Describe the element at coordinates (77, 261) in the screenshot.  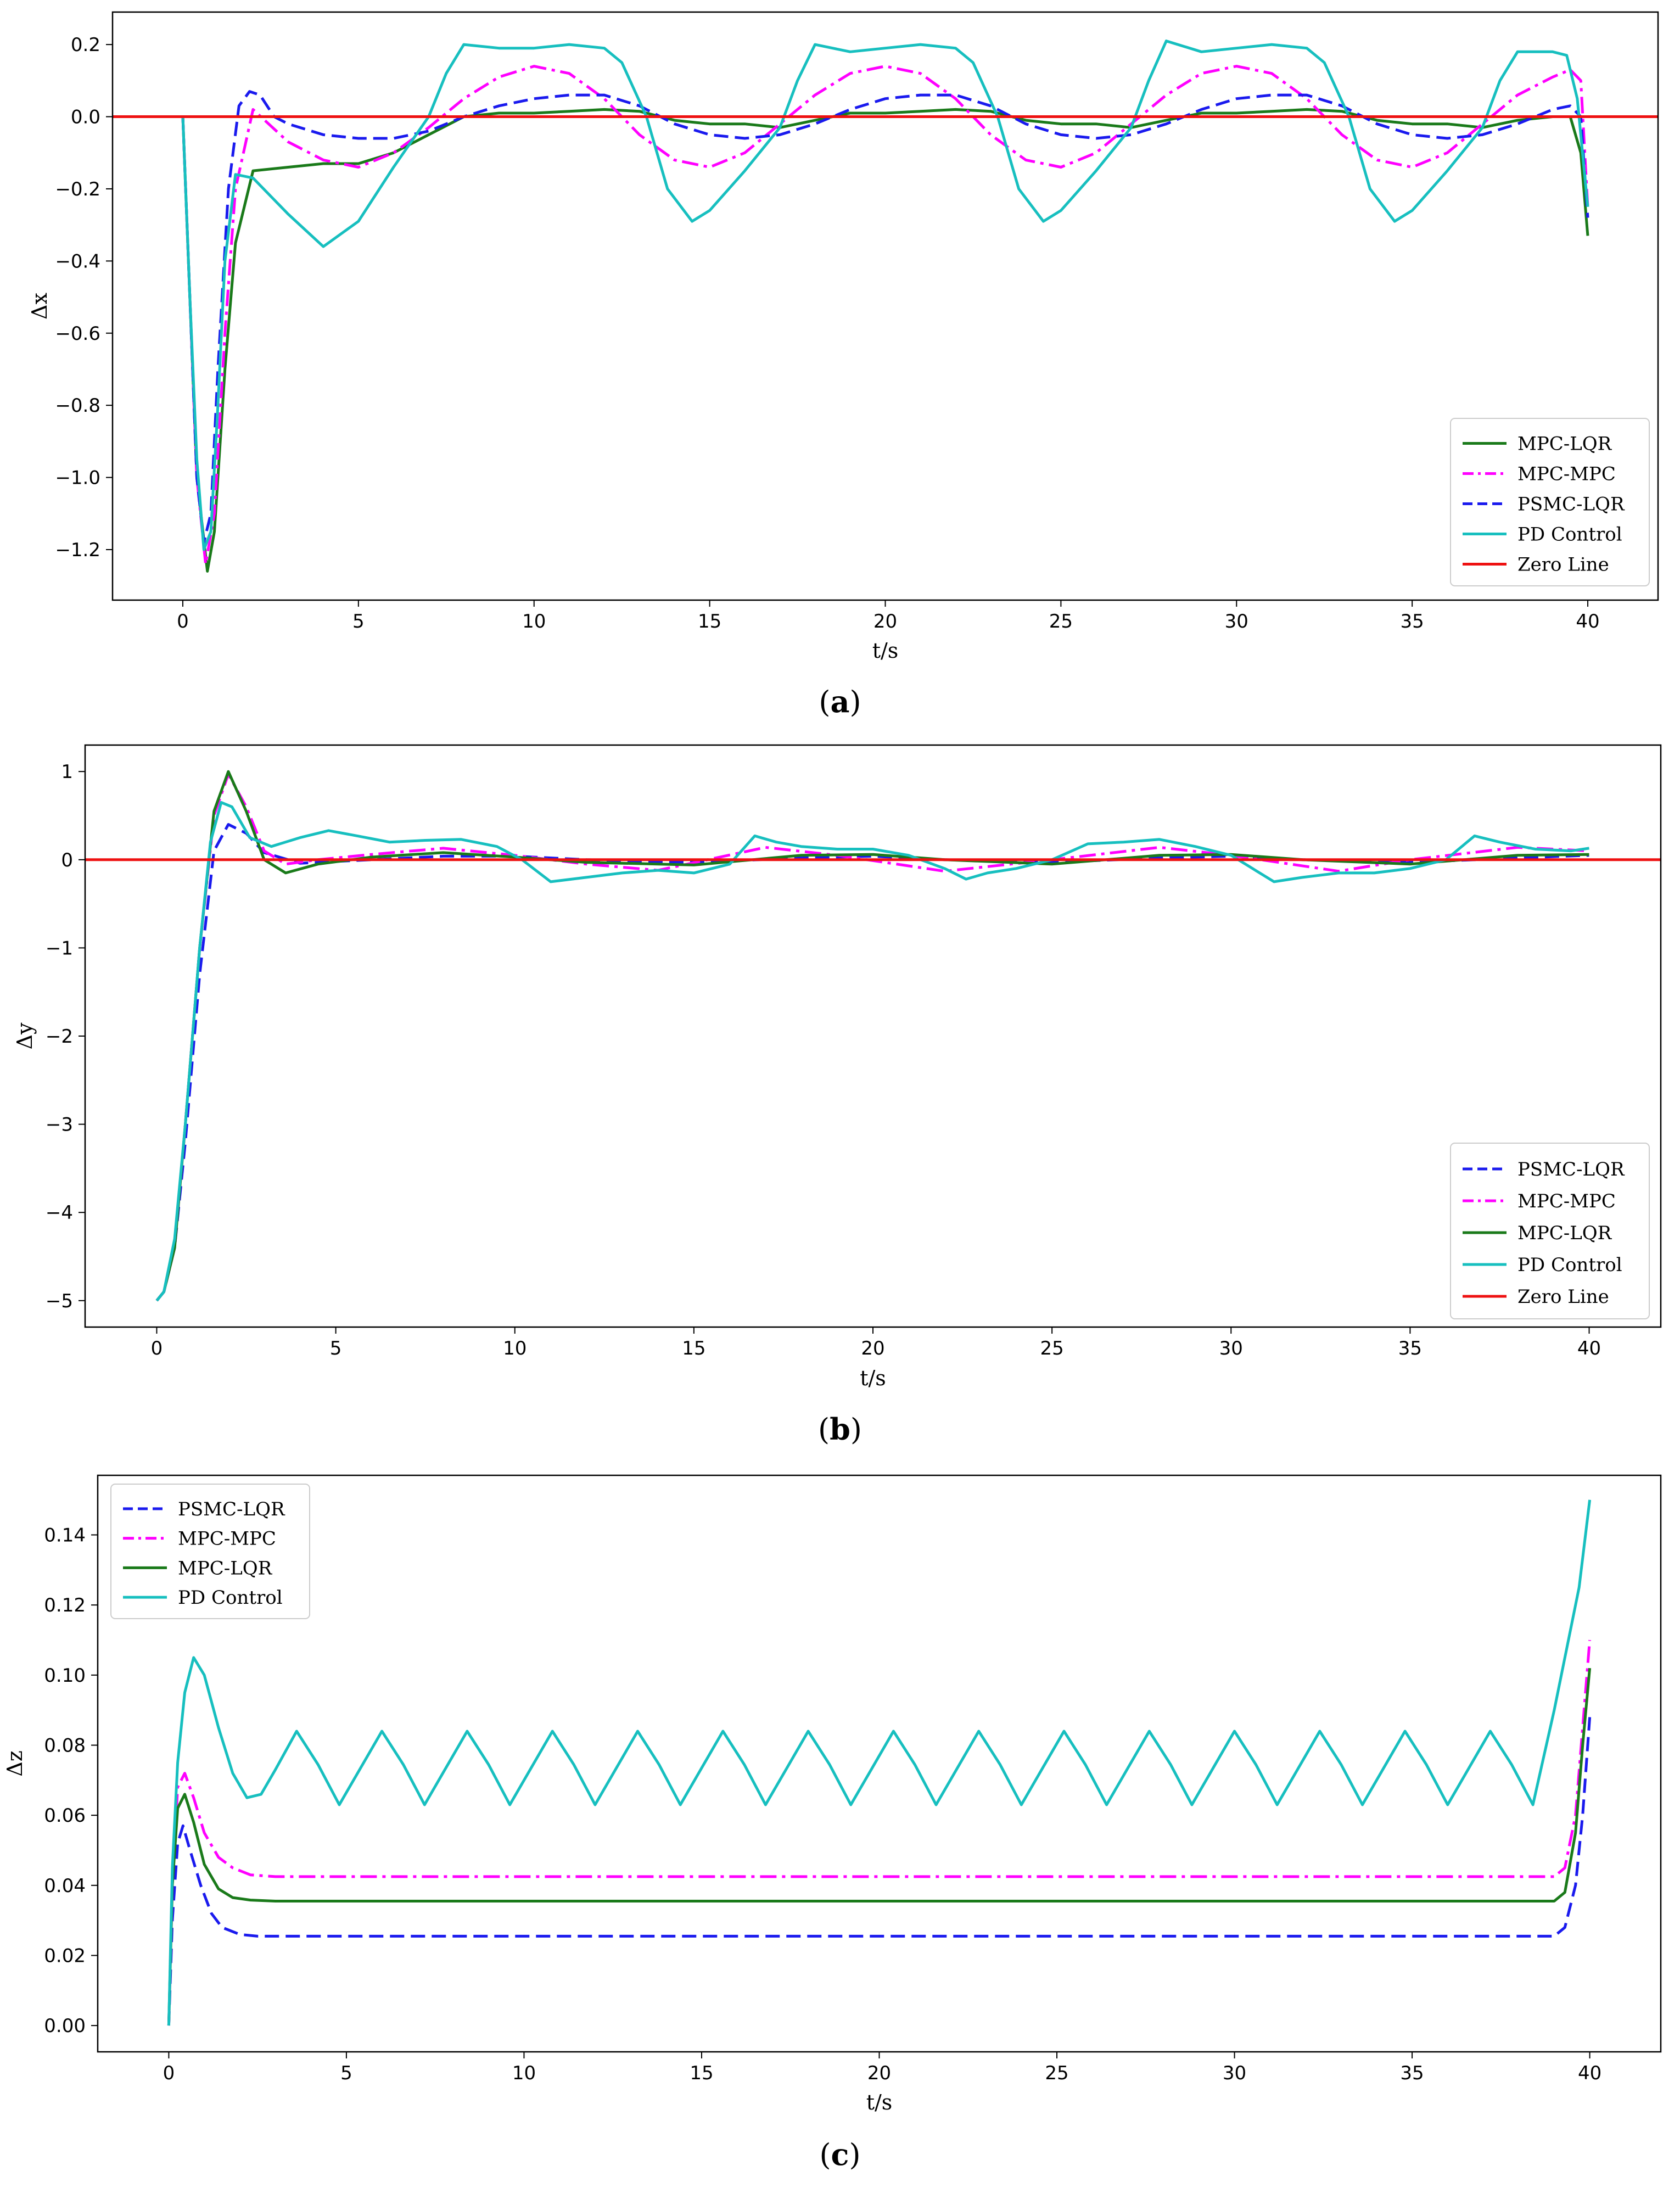
I see `y-tick-label: −0.4` at that location.